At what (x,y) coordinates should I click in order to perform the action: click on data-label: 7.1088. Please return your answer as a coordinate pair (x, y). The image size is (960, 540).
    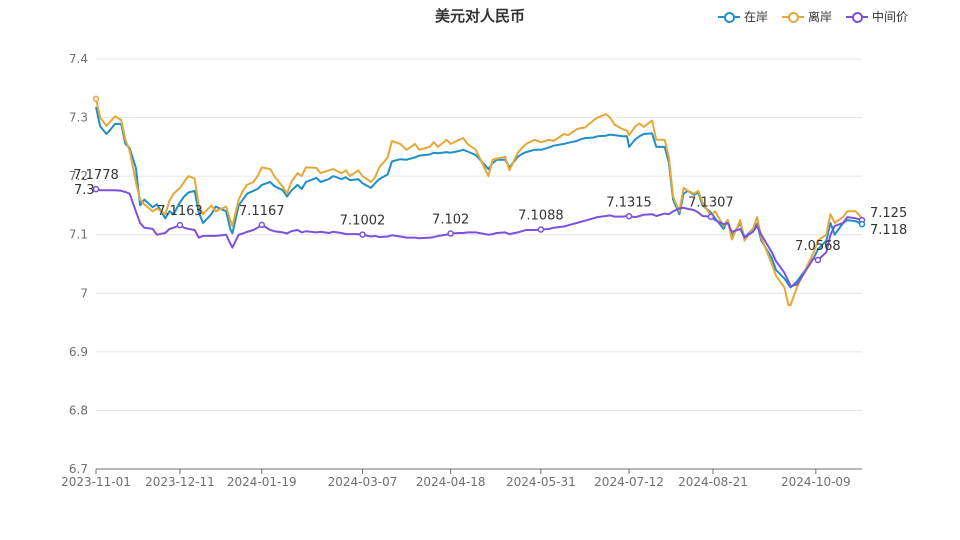
    Looking at the image, I should click on (541, 216).